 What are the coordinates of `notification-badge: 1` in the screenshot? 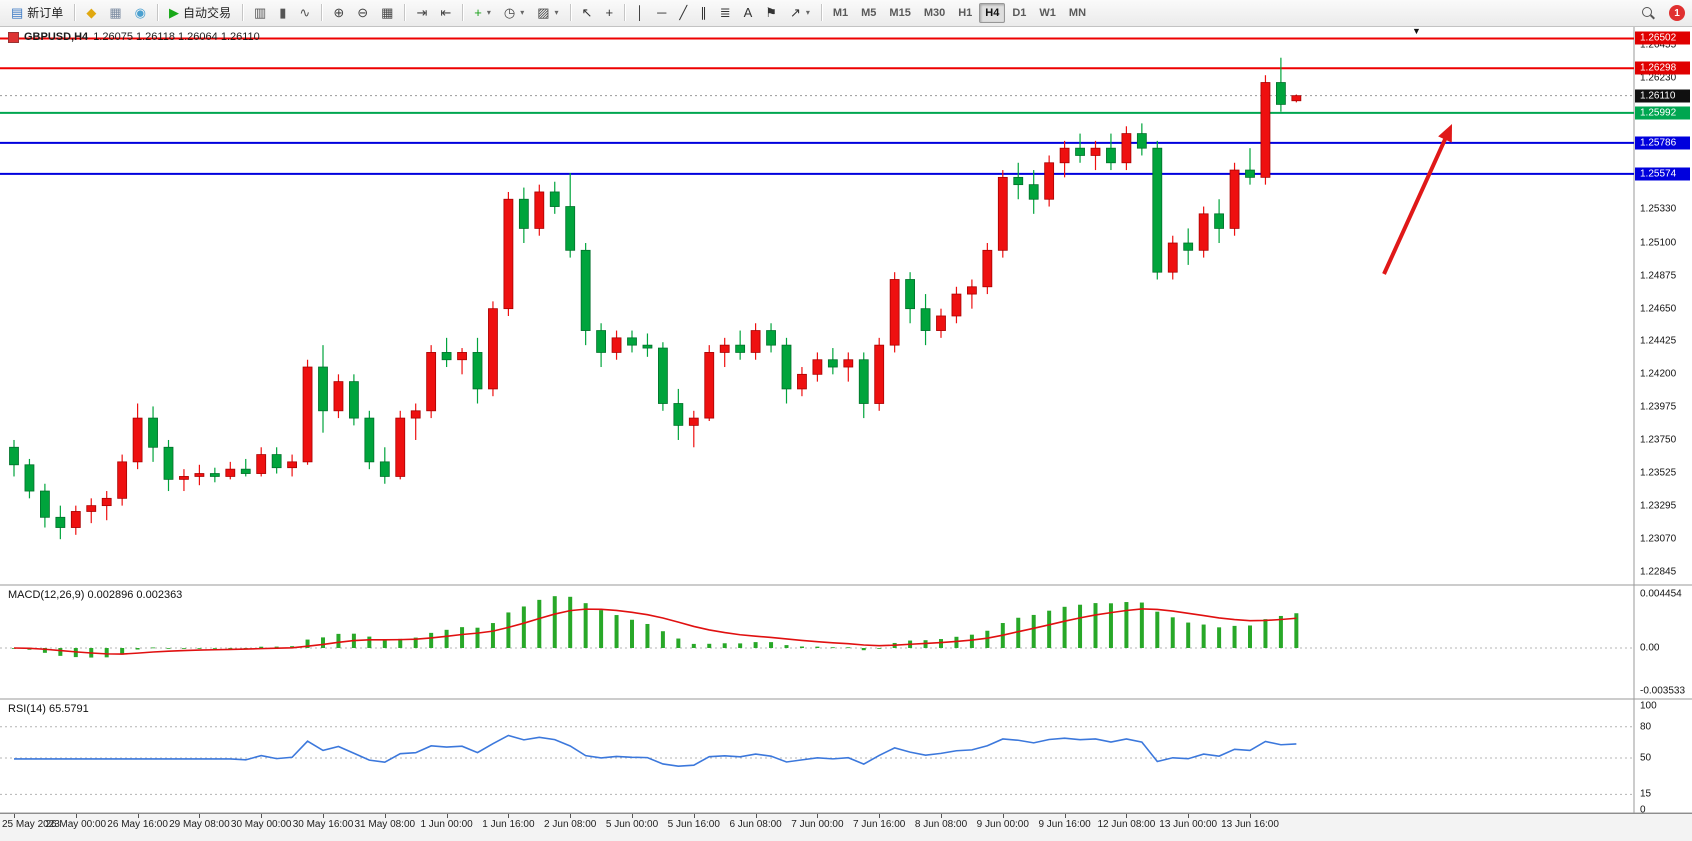 It's located at (1677, 13).